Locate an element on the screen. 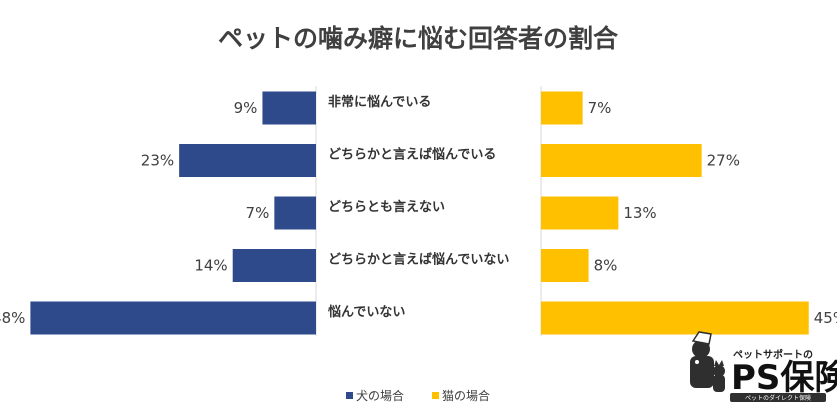 The image size is (837, 420). category-label-4: 悩んでいない is located at coordinates (366, 312).